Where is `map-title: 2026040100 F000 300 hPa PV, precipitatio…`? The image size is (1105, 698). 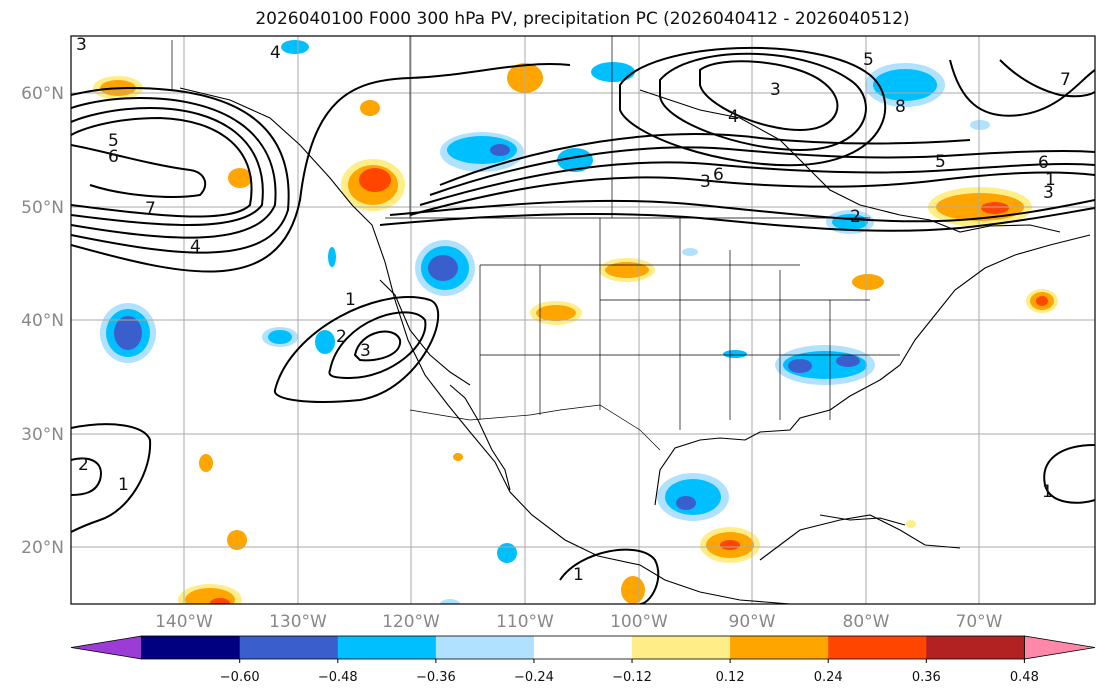
map-title: 2026040100 F000 300 hPa PV, precipitatio… is located at coordinates (582, 19).